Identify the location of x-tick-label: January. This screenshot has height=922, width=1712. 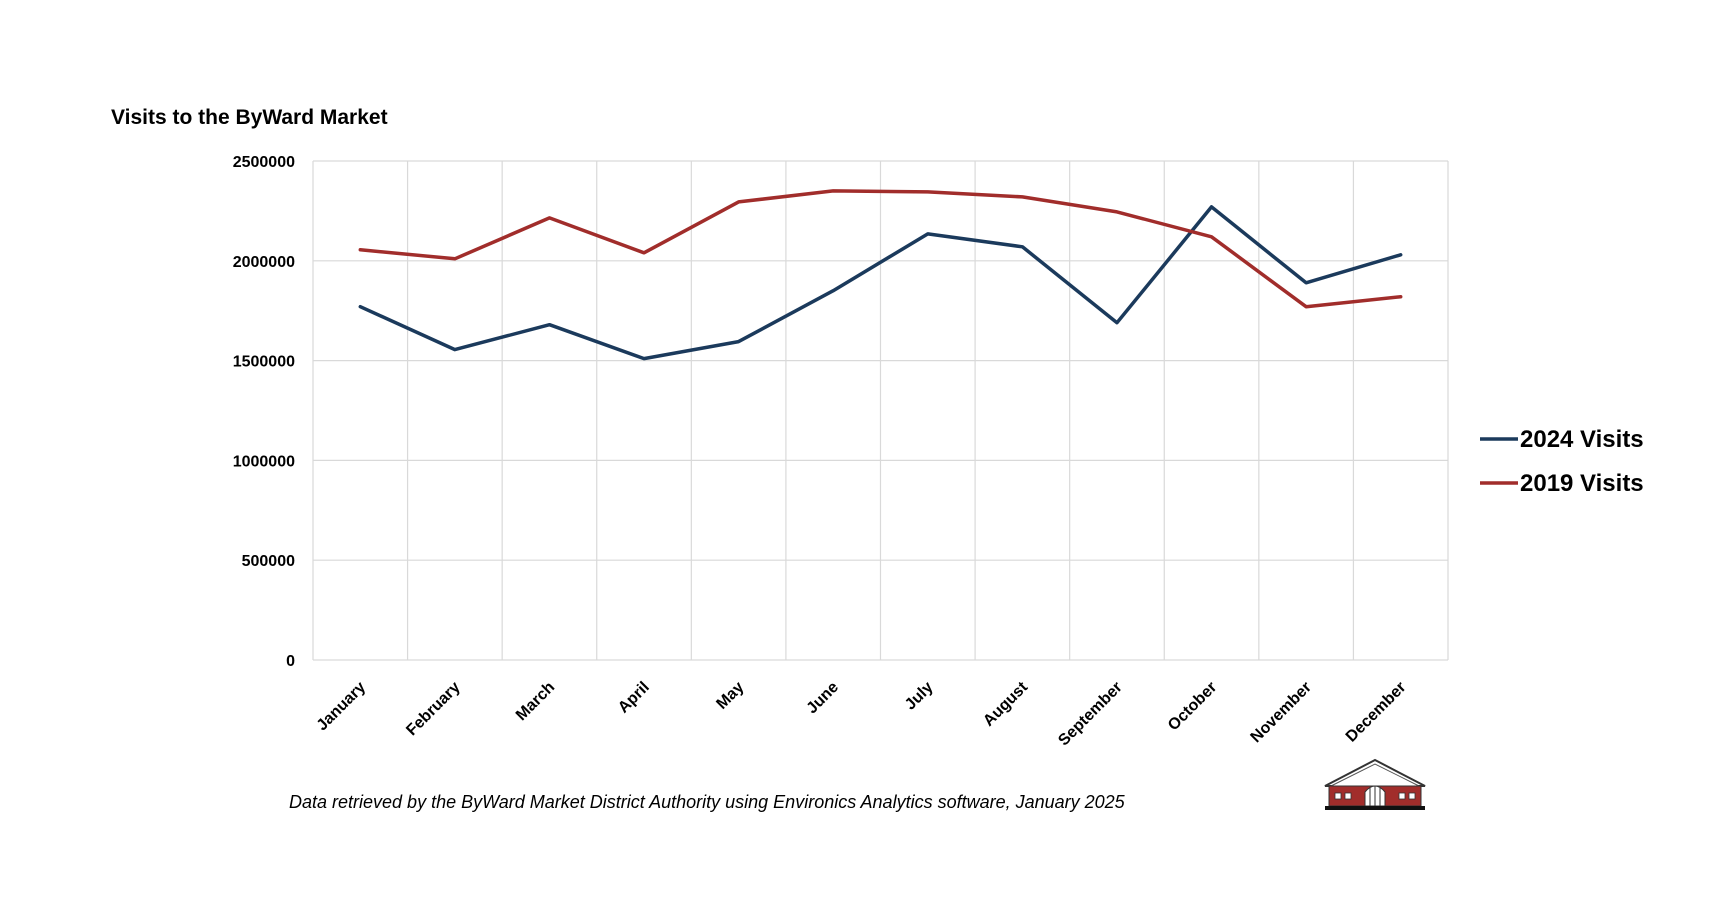
(341, 706).